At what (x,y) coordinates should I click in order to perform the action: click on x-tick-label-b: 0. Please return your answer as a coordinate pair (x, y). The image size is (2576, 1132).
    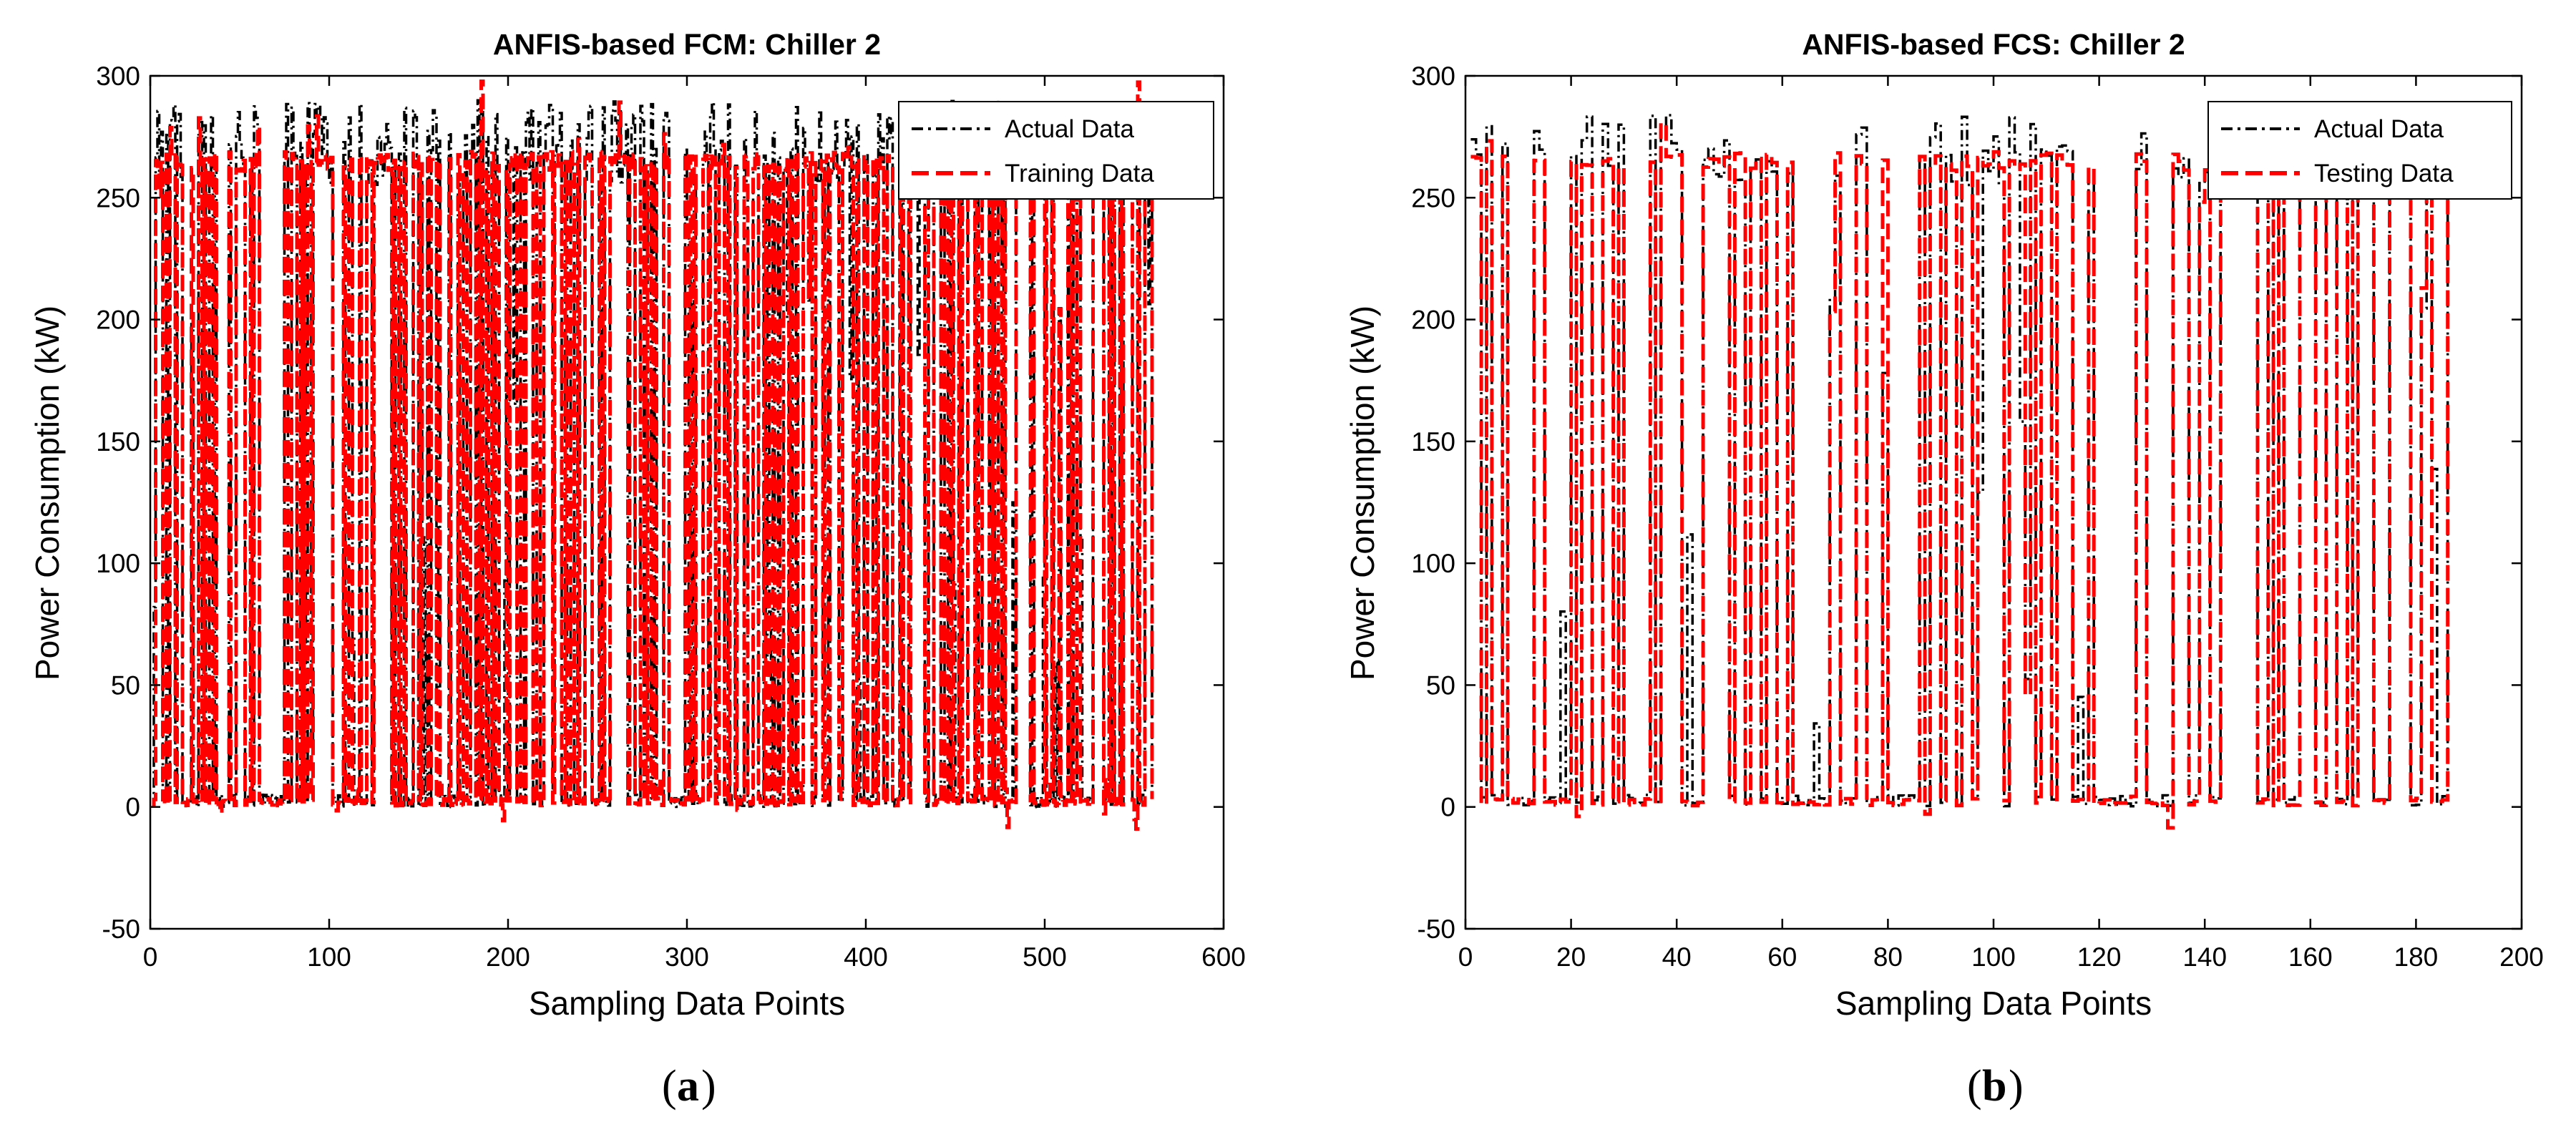
    Looking at the image, I should click on (1465, 957).